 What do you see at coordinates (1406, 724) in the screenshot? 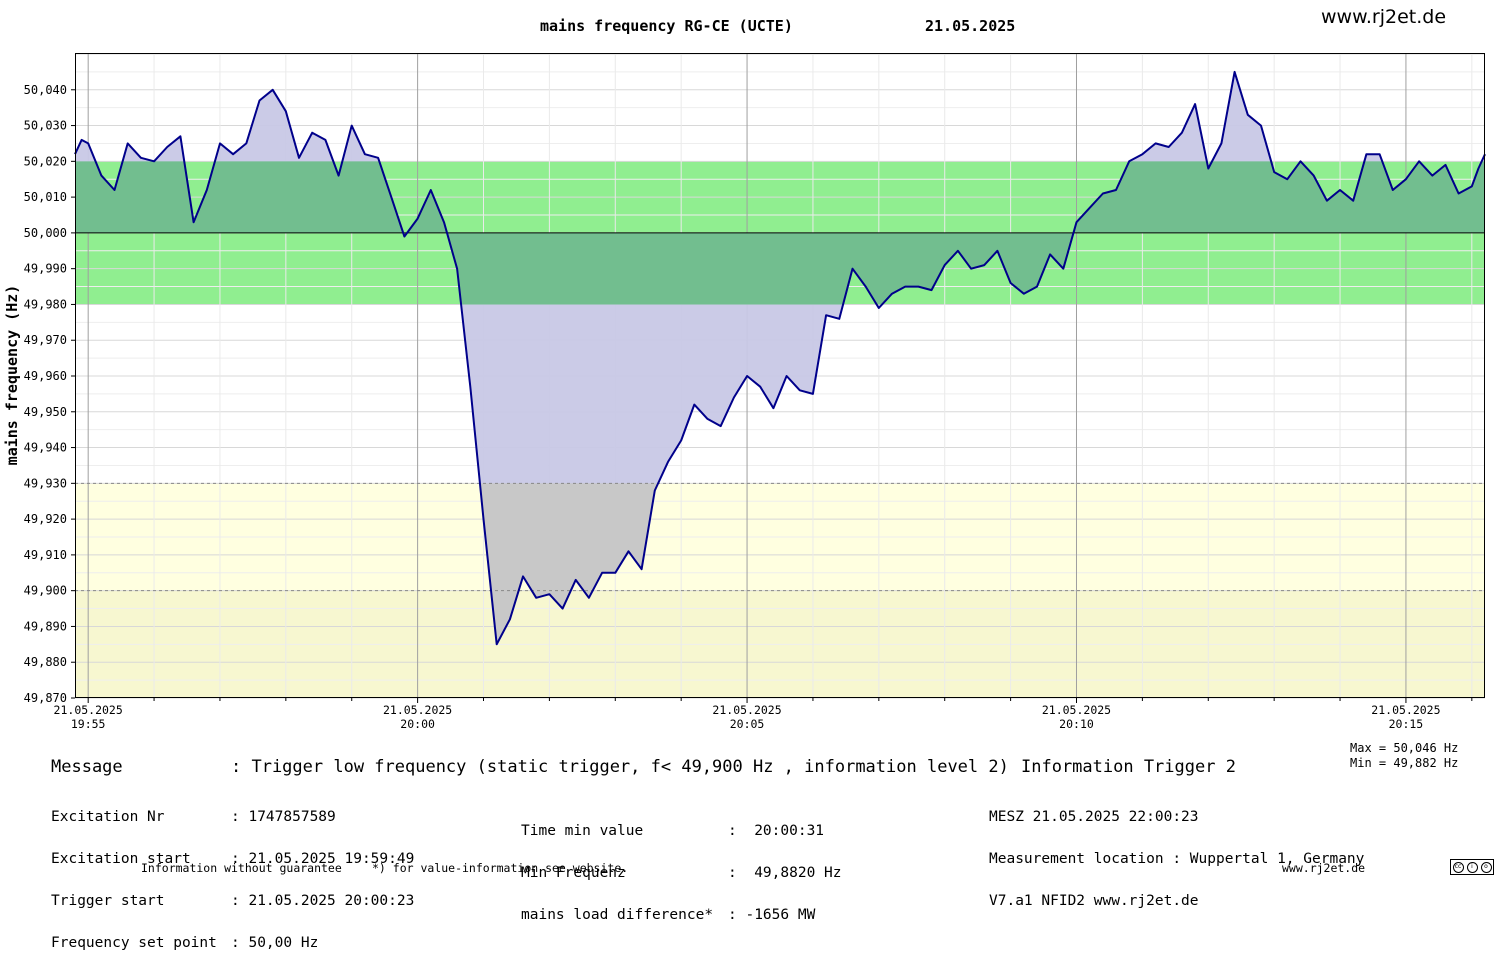
I see `x-tick-time: 20:15` at bounding box center [1406, 724].